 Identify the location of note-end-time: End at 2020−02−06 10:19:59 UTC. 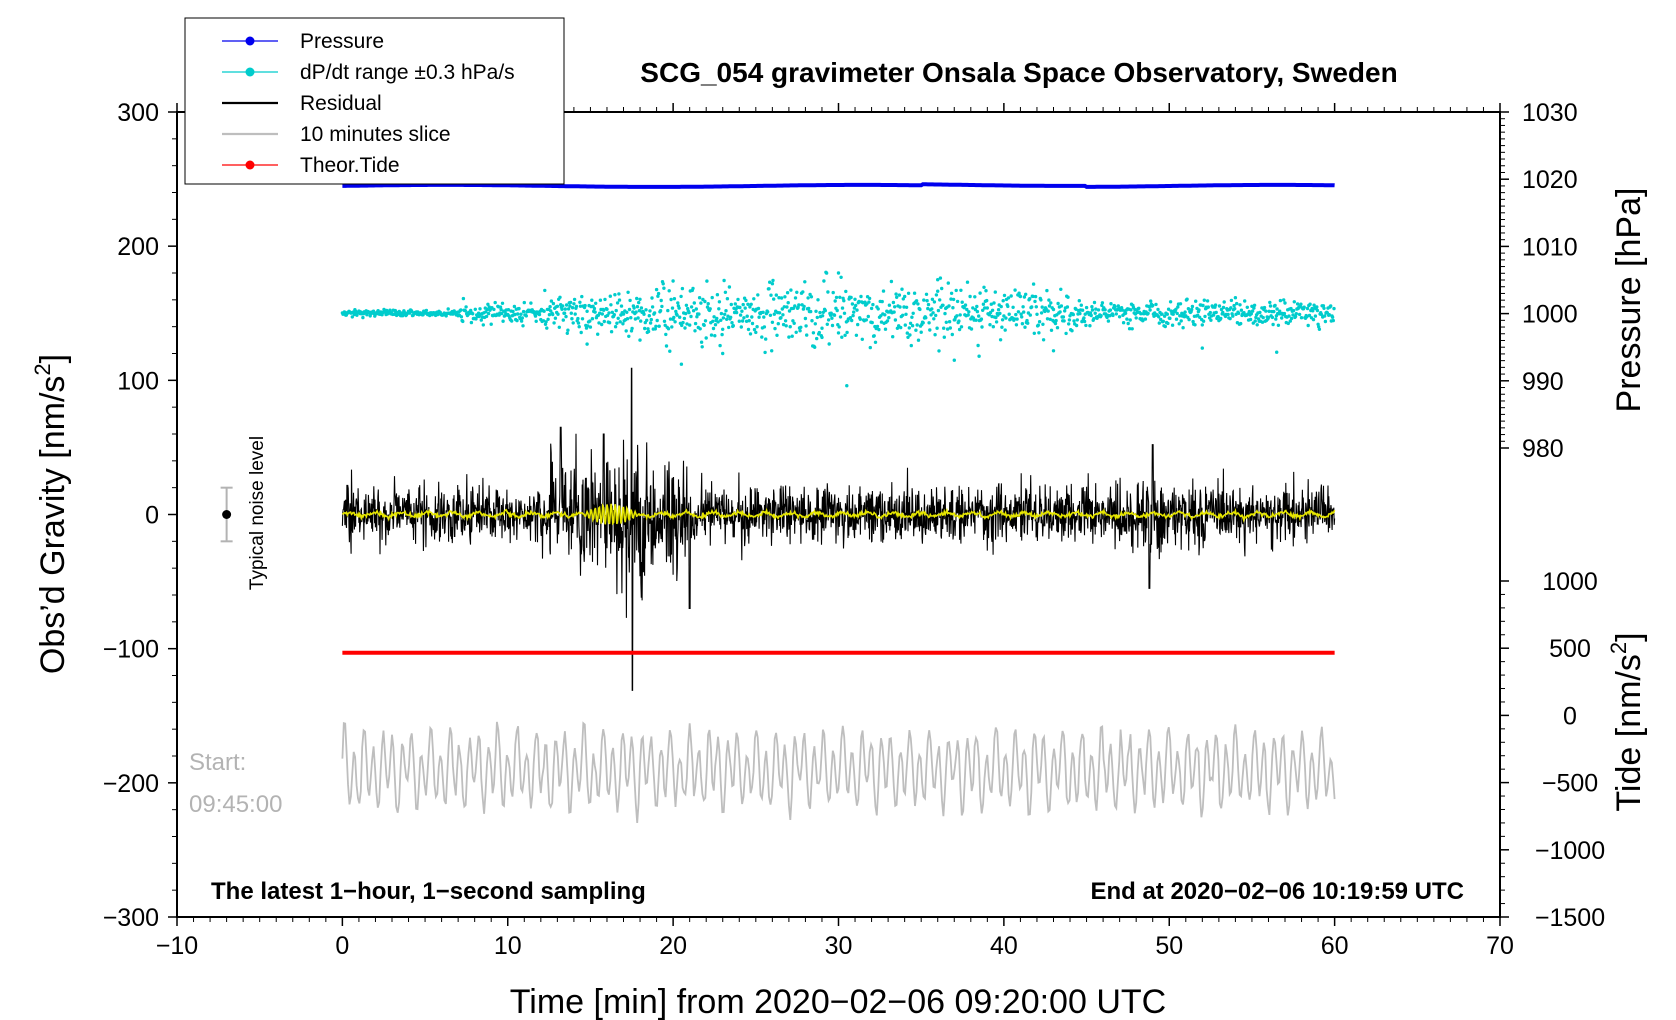
(1277, 891).